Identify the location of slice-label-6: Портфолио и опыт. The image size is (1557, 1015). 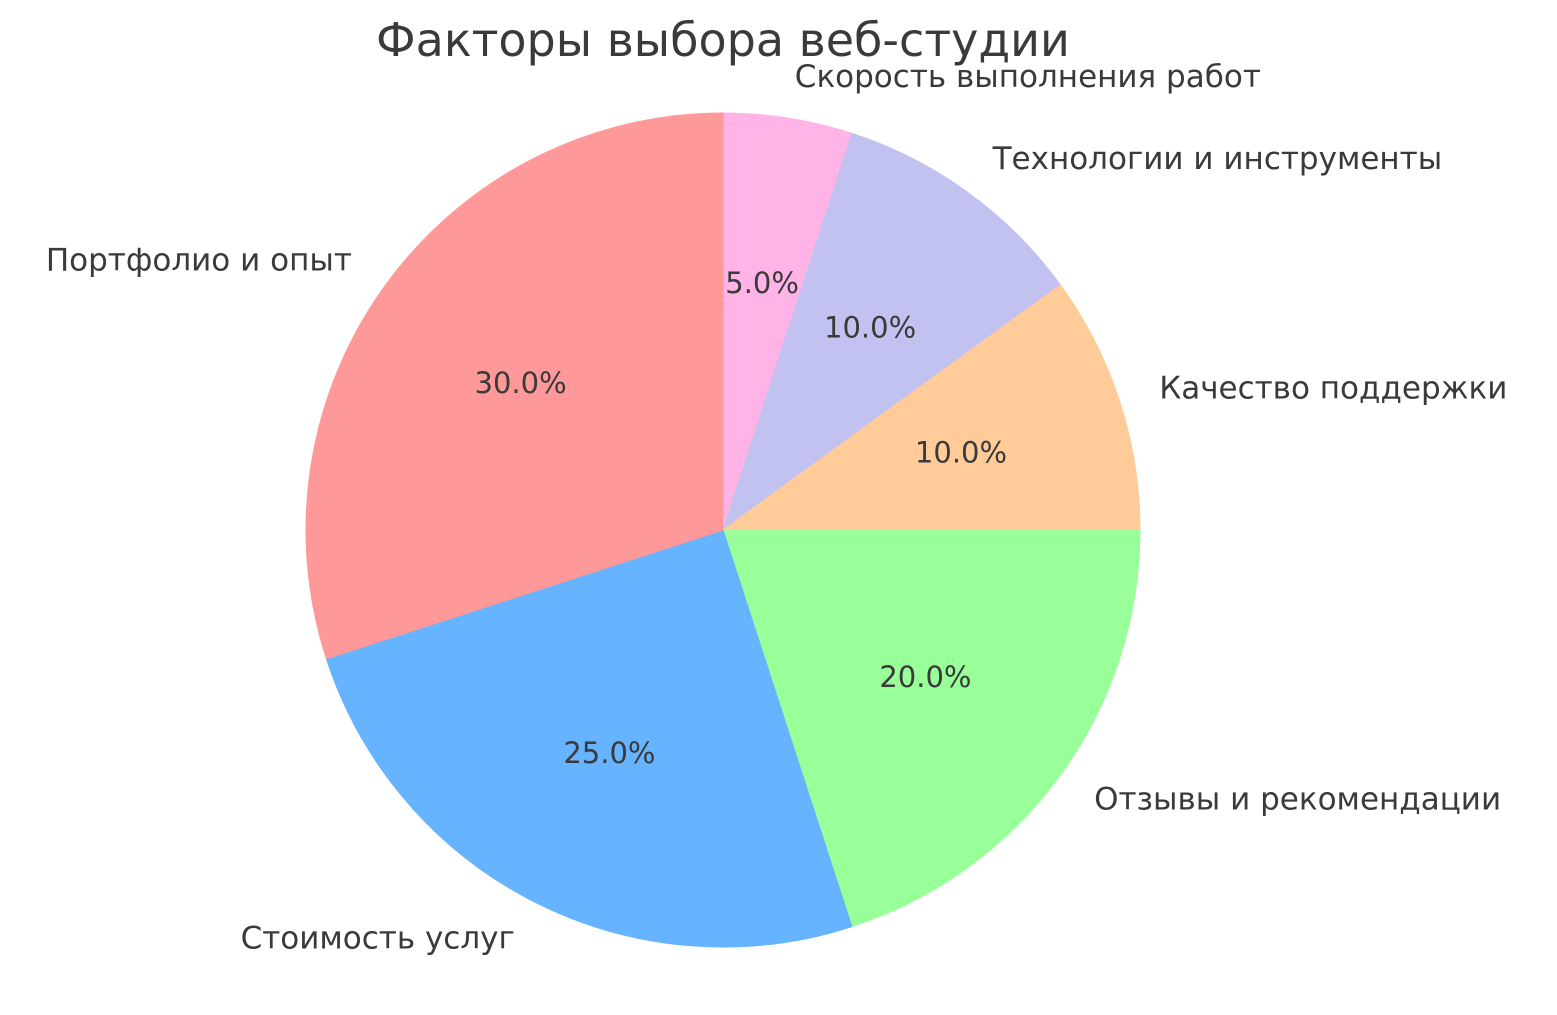
(199, 260).